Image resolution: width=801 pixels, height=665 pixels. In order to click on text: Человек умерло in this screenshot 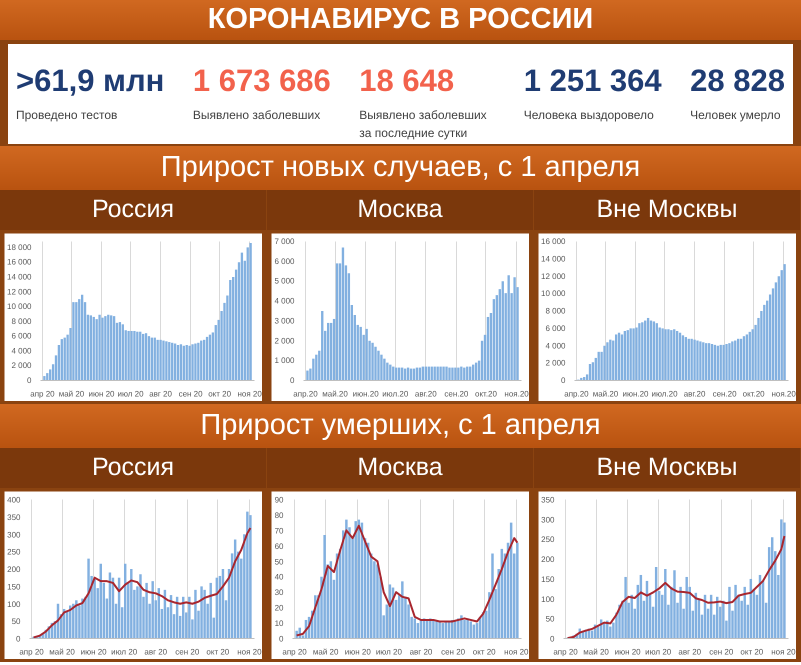, I will do `click(736, 115)`.